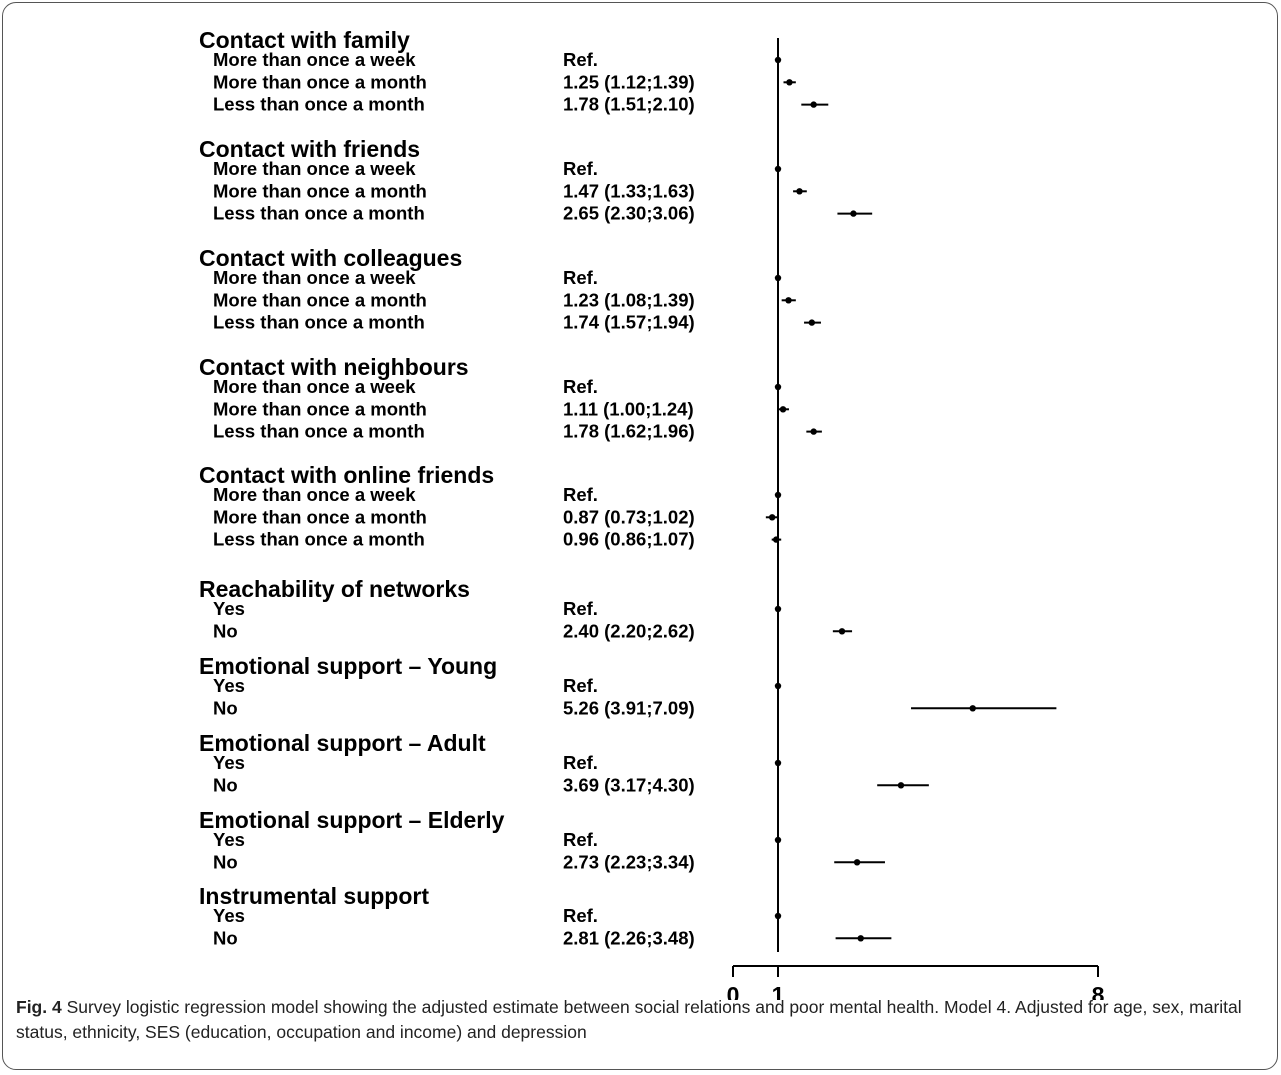 This screenshot has height=1075, width=1281. What do you see at coordinates (330, 258) in the screenshot?
I see `group-title: Contact with colleagues` at bounding box center [330, 258].